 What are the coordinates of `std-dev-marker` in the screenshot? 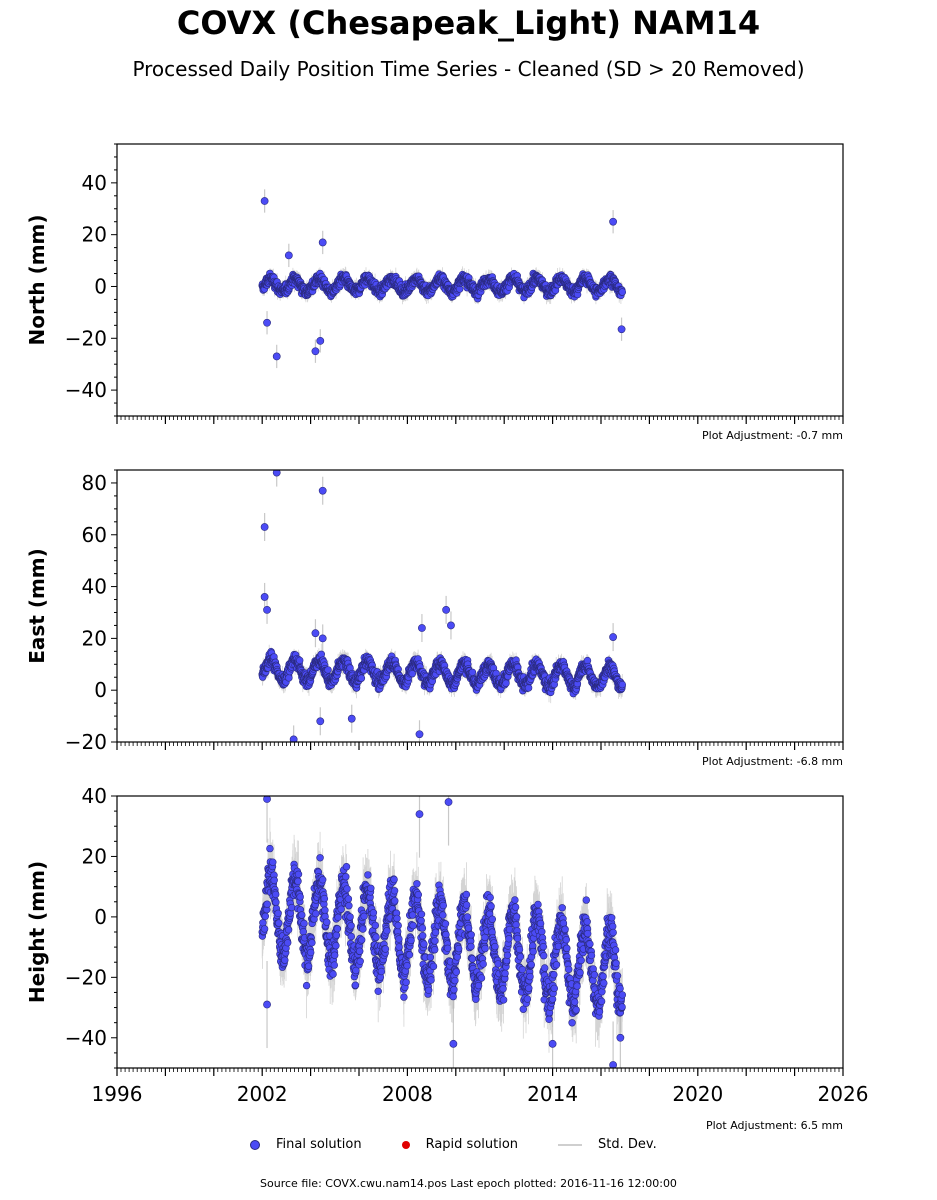 It's located at (570, 1144).